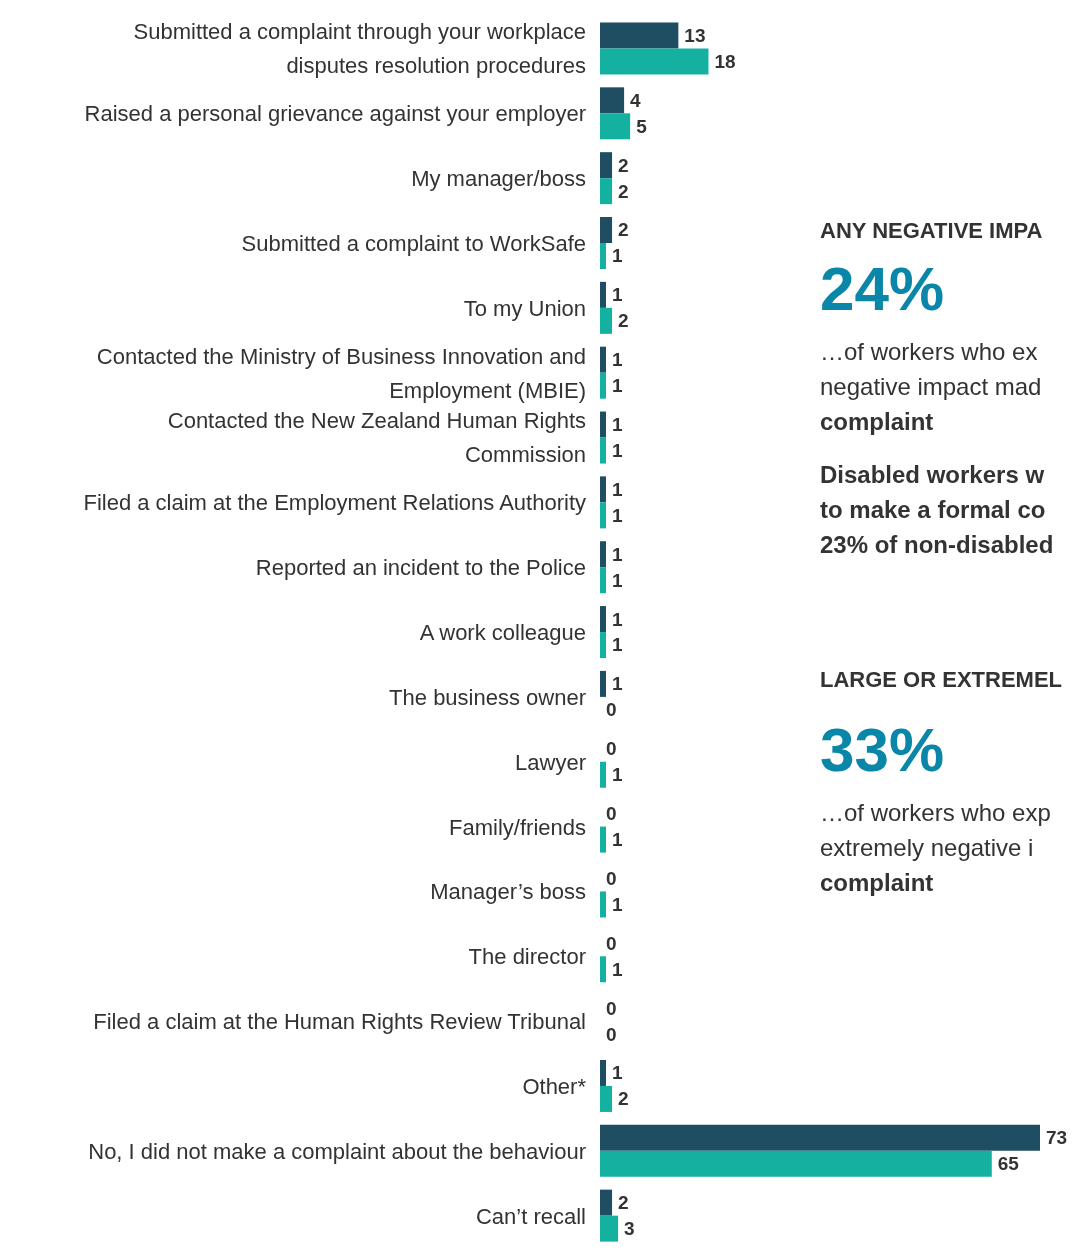  I want to click on data-label: 4, so click(636, 100).